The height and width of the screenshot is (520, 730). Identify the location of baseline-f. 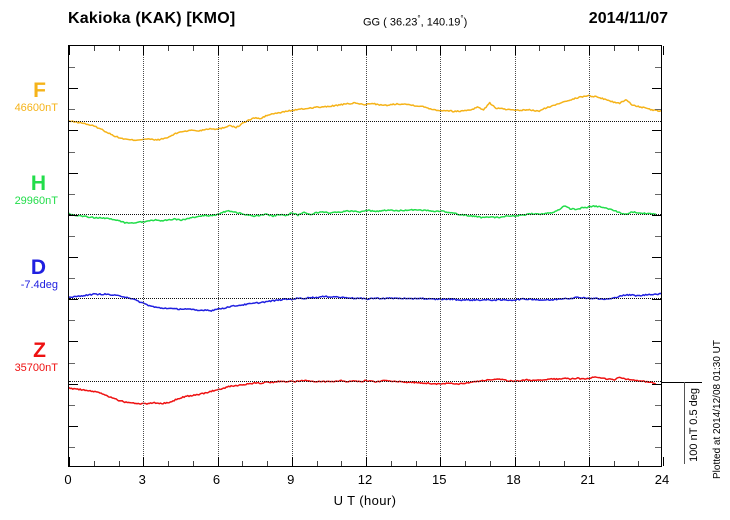
(365, 122).